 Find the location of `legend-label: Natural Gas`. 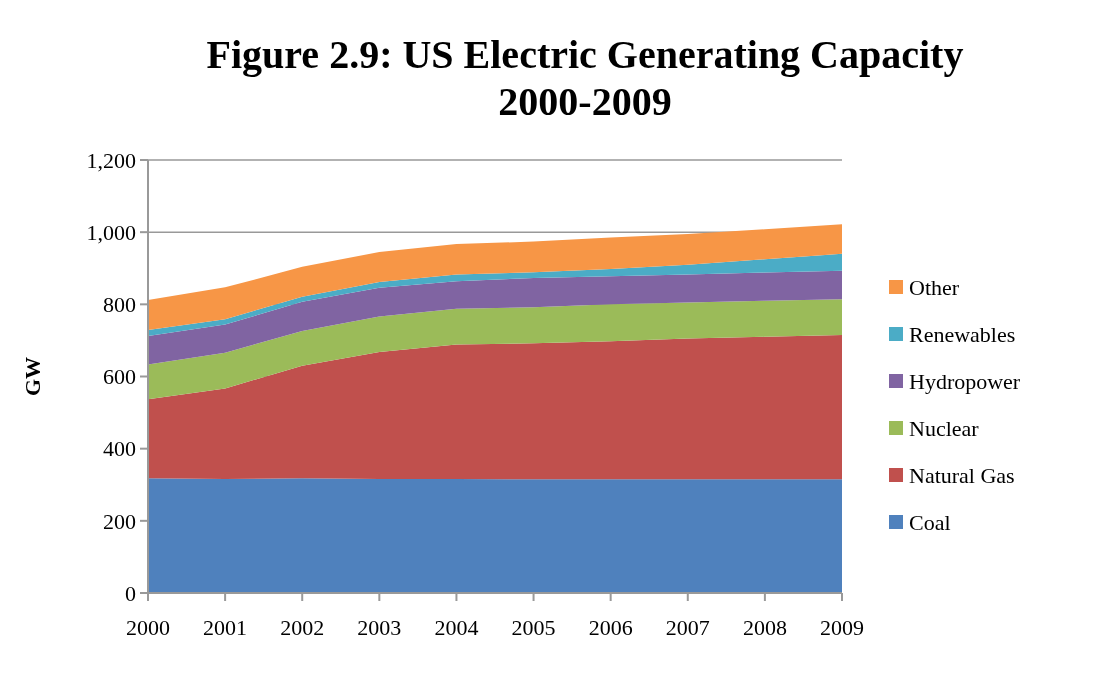

legend-label: Natural Gas is located at coordinates (962, 475).